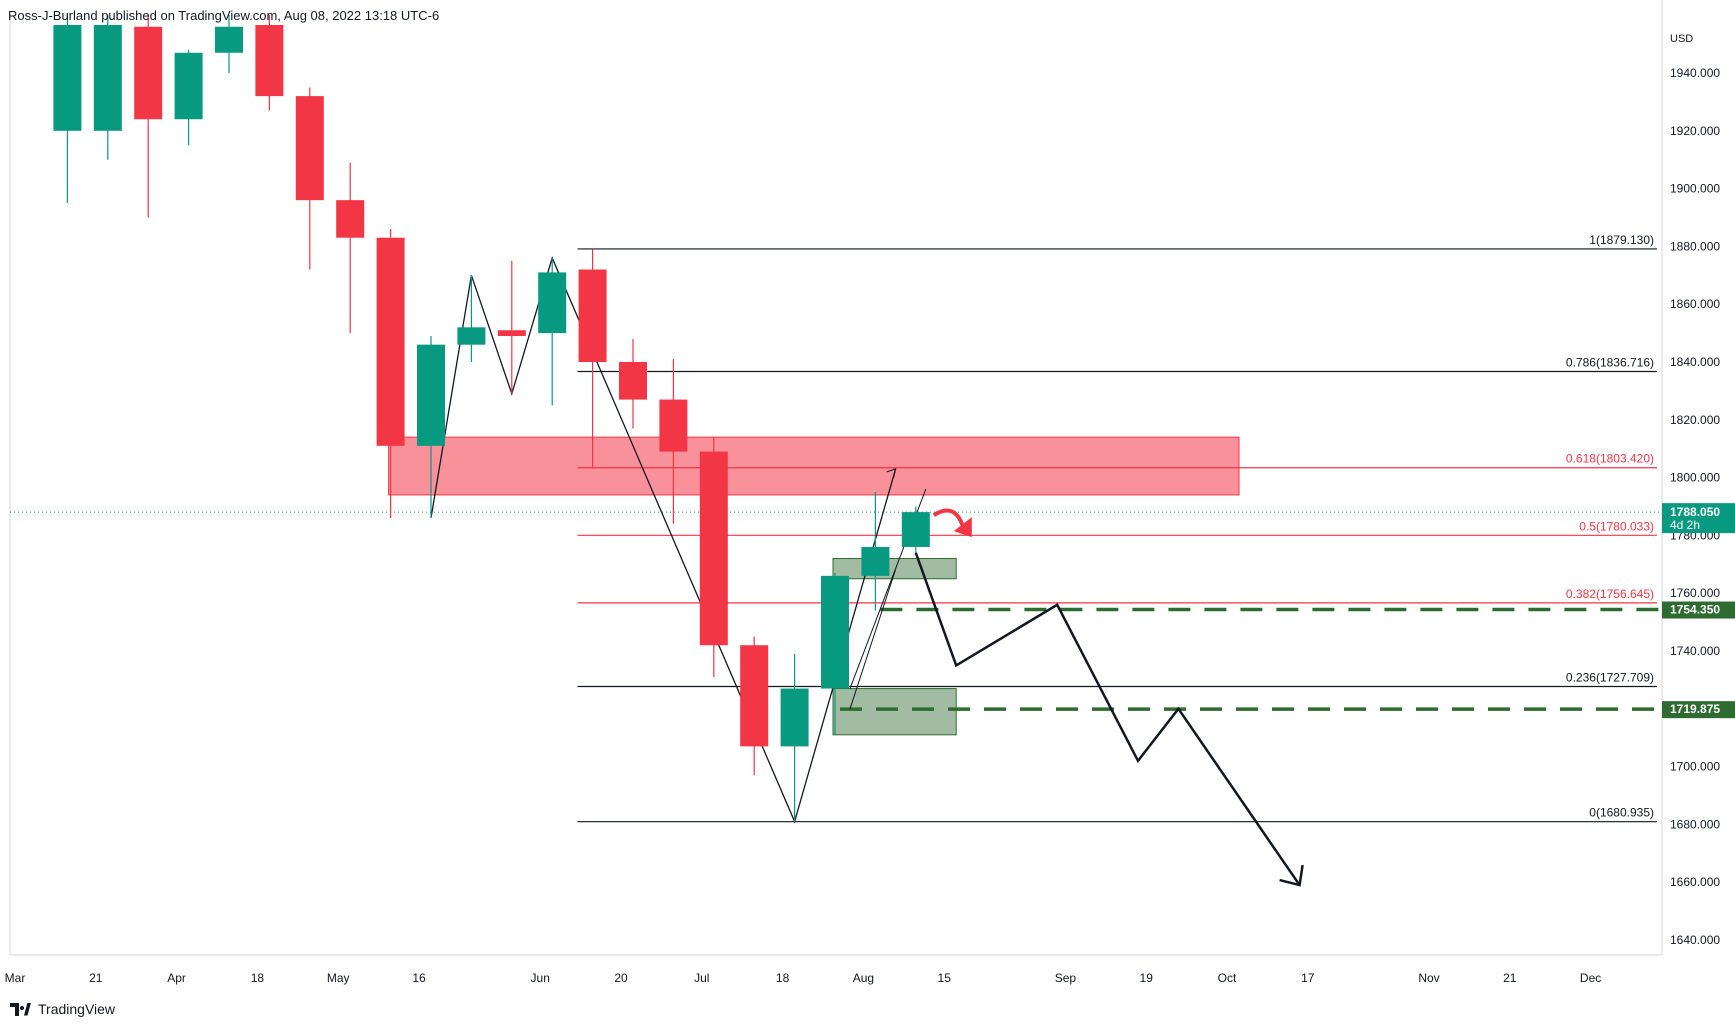 This screenshot has width=1735, height=1027. Describe the element at coordinates (1308, 978) in the screenshot. I see `x-tick-label: 17` at that location.